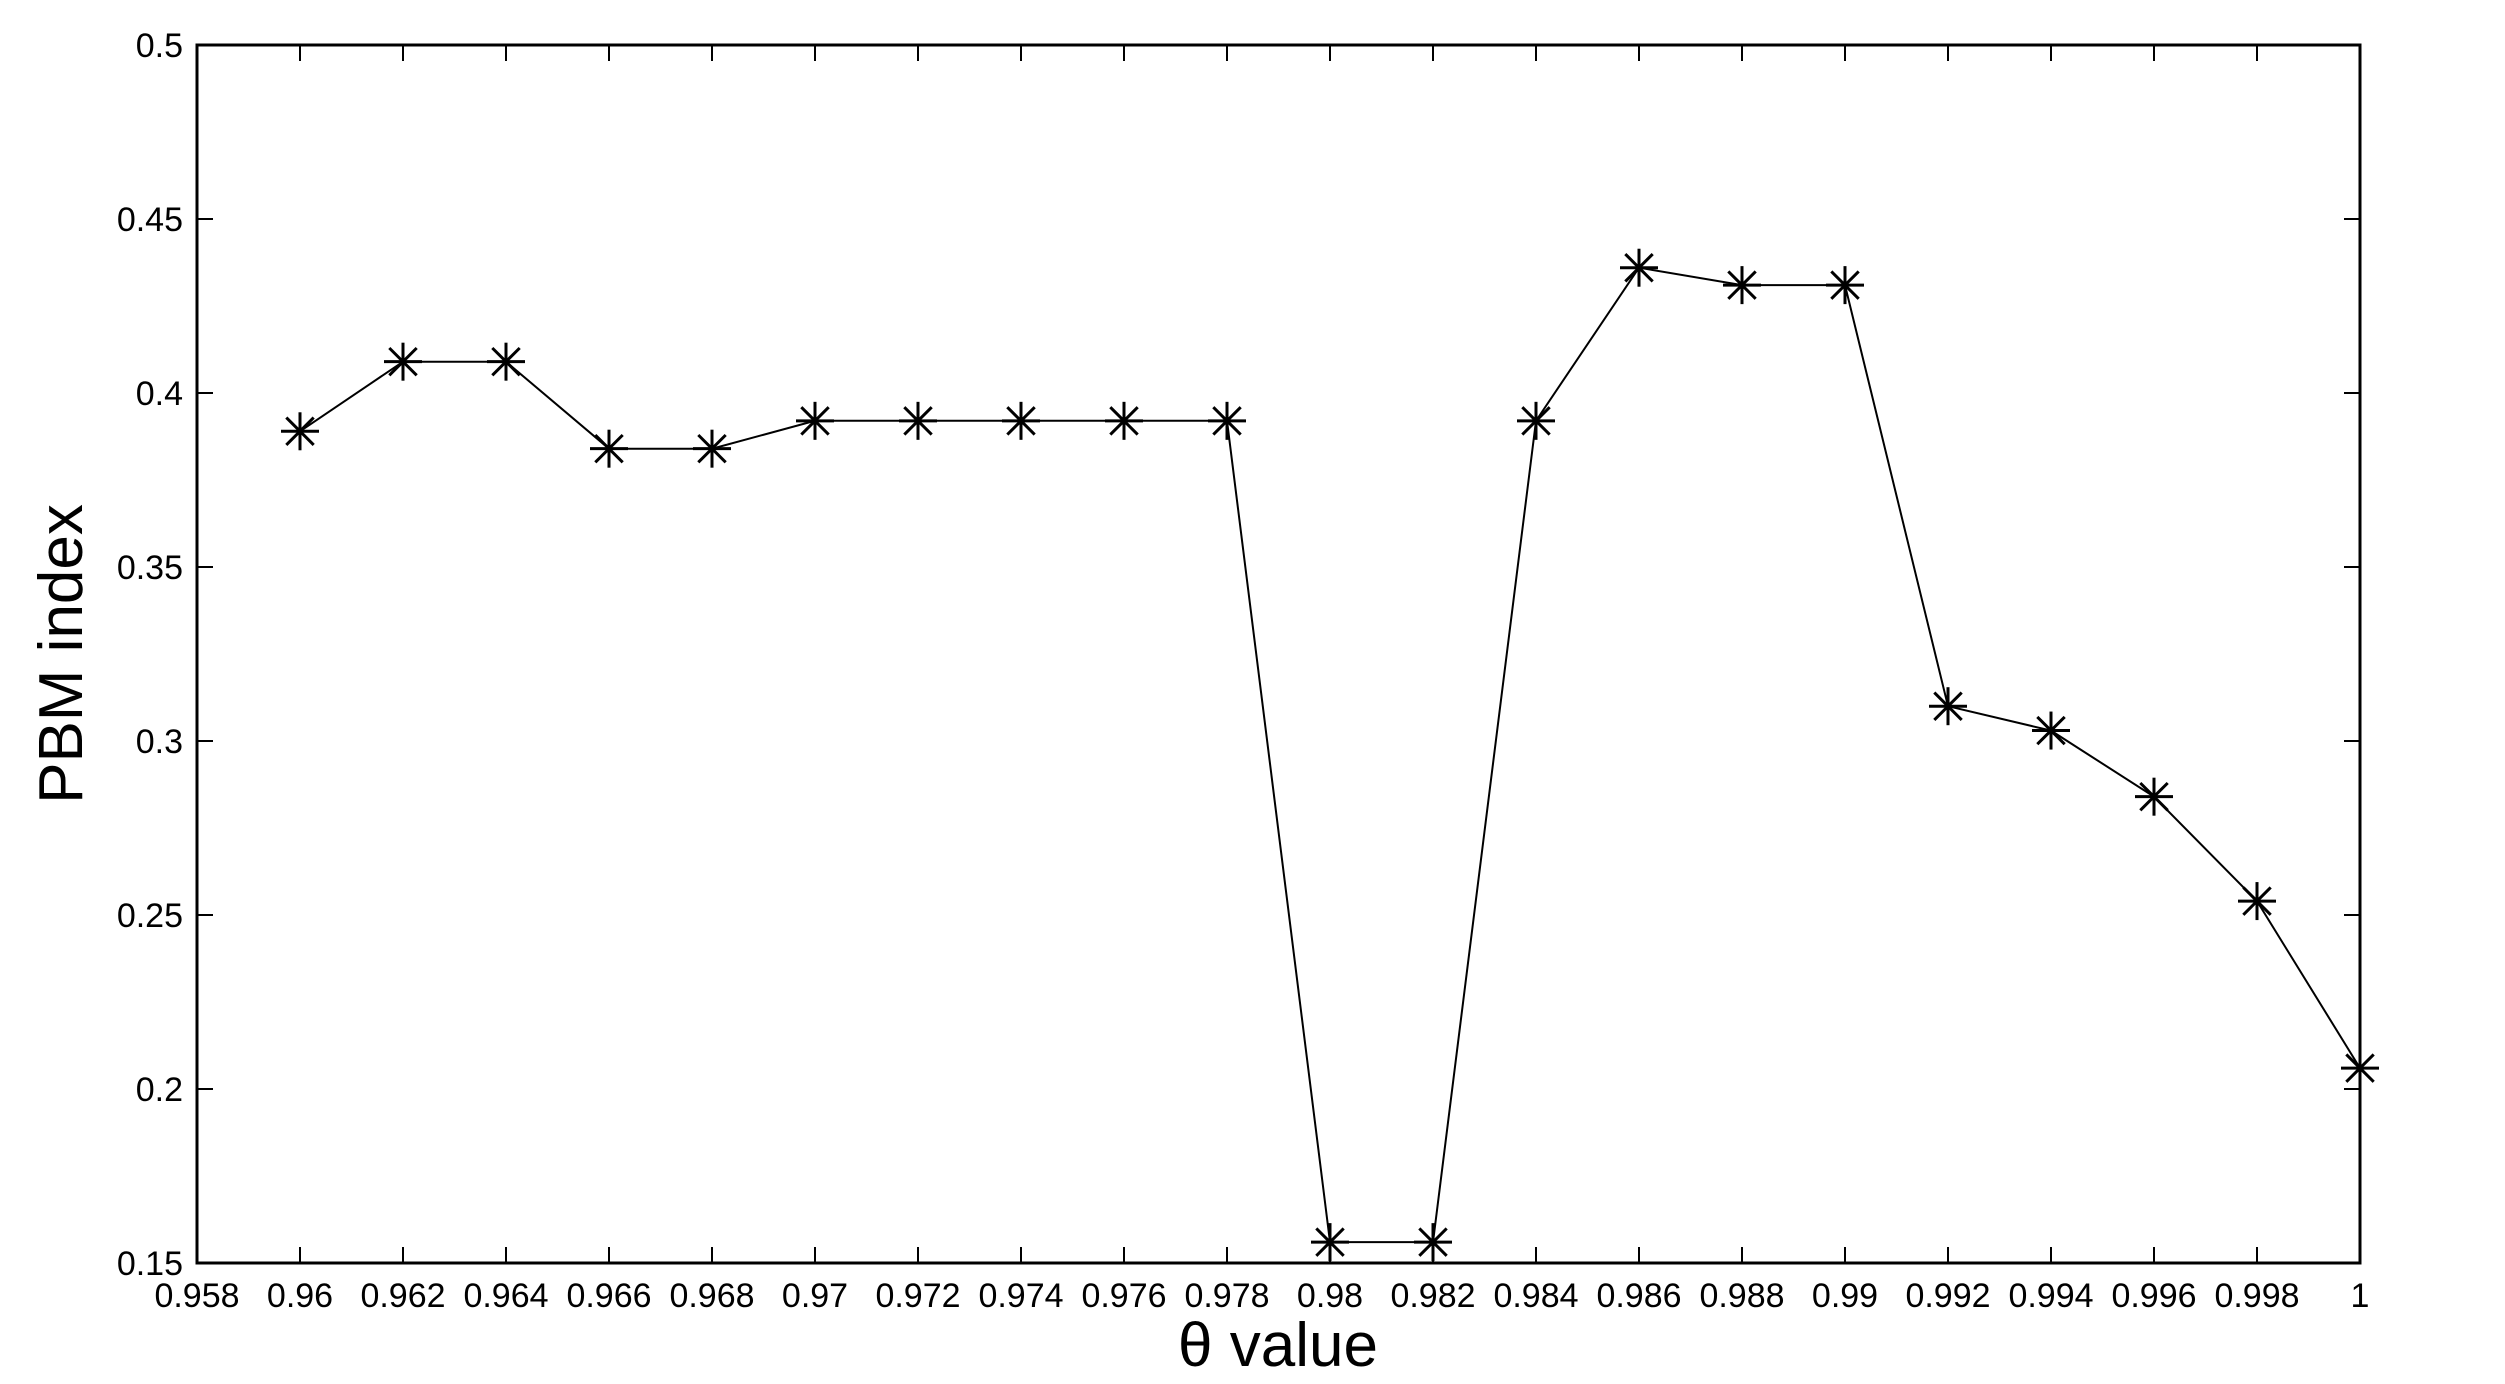 The height and width of the screenshot is (1384, 2505). Describe the element at coordinates (1226, 1296) in the screenshot. I see `x-tick-label: 0.978` at that location.